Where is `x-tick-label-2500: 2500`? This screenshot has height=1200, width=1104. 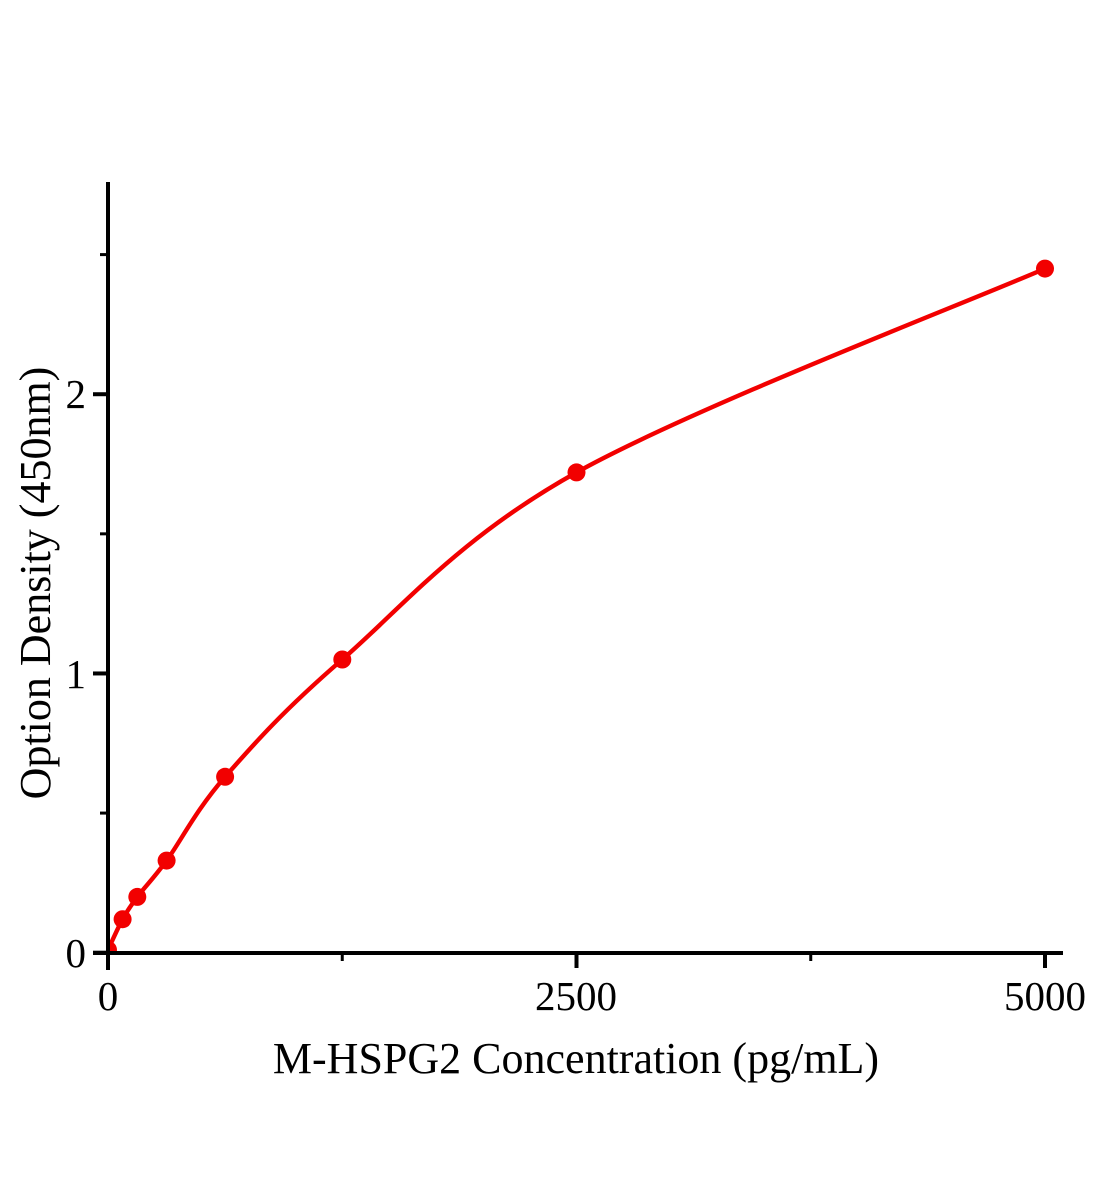
x-tick-label-2500: 2500 is located at coordinates (576, 996).